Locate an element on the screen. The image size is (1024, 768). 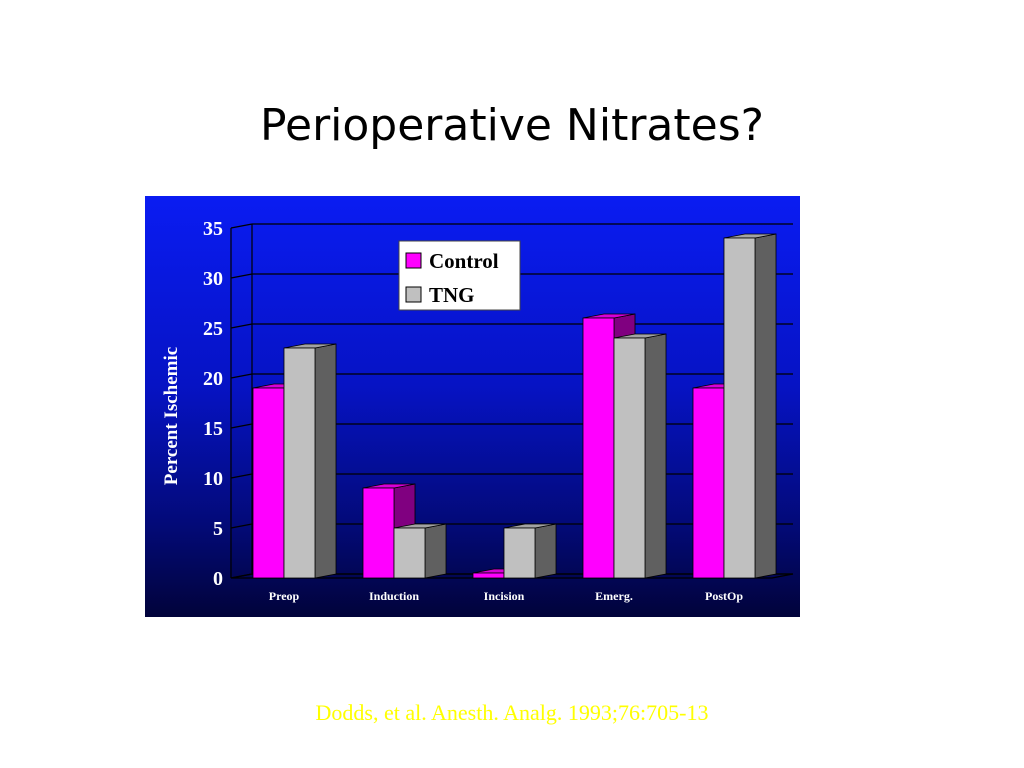
bar-tng-incision is located at coordinates (530, 551).